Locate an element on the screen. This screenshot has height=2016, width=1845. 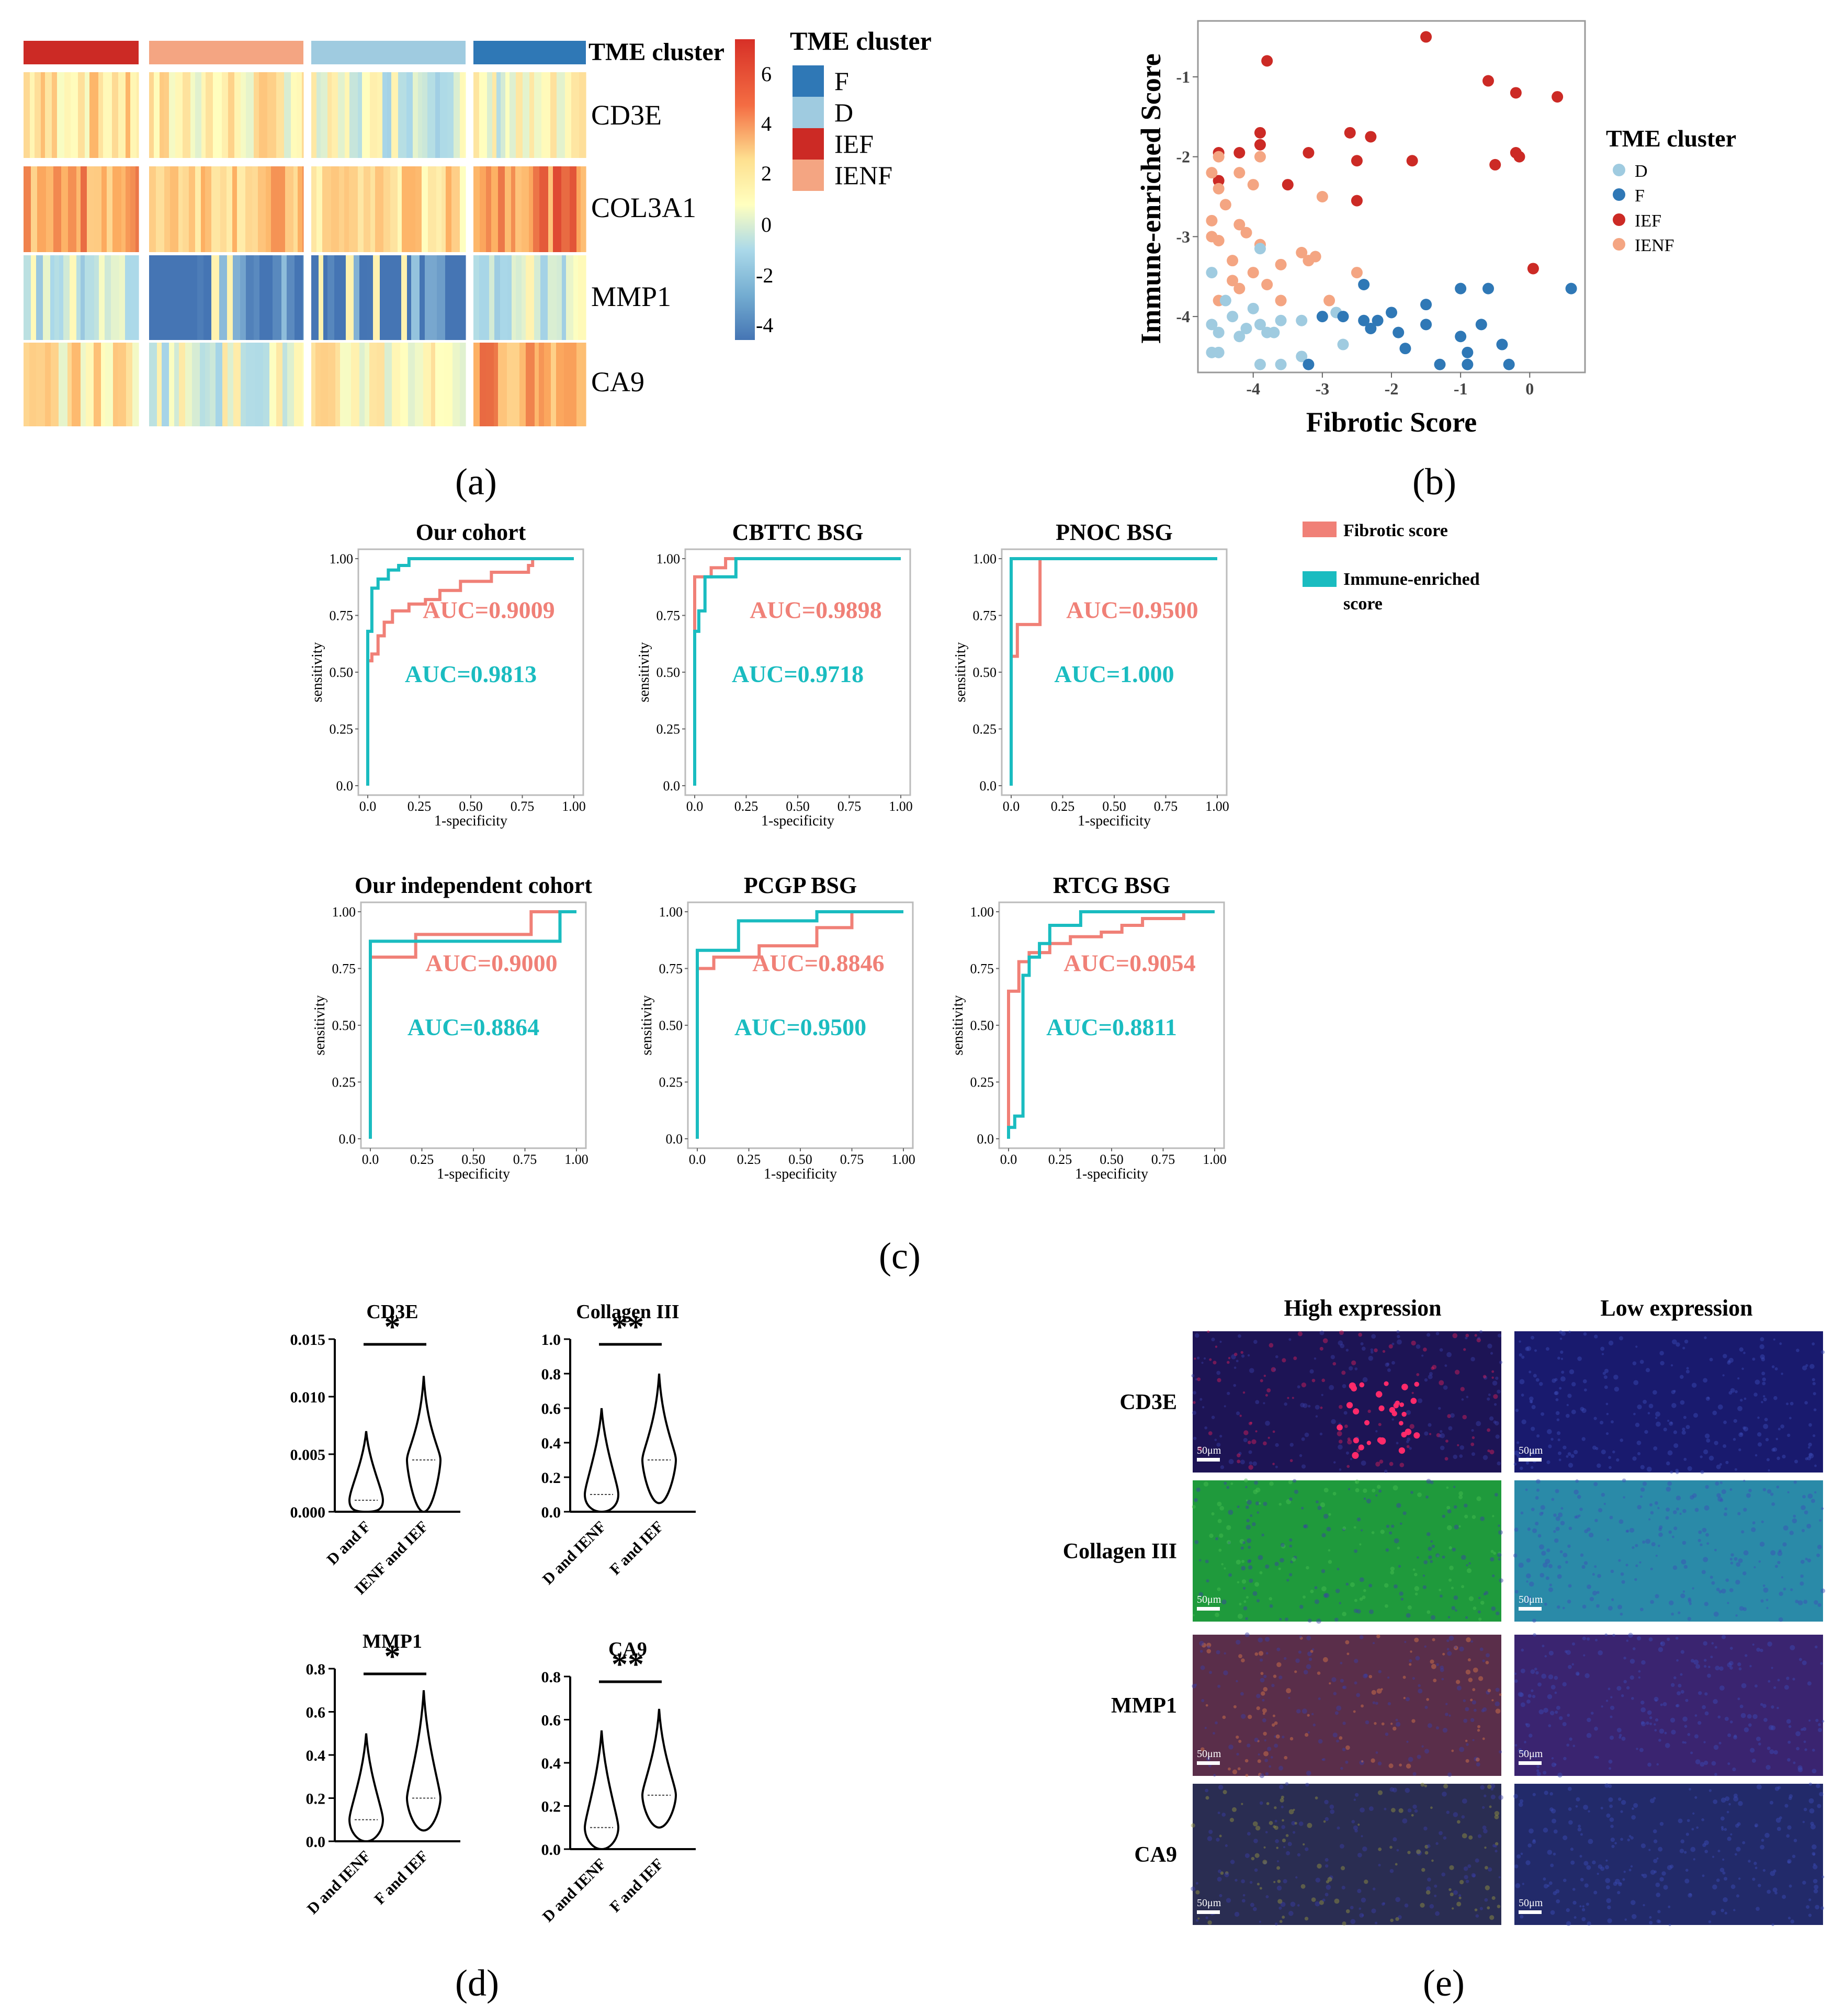
roc-xlabel: 1-specificity is located at coordinates (1111, 1174).